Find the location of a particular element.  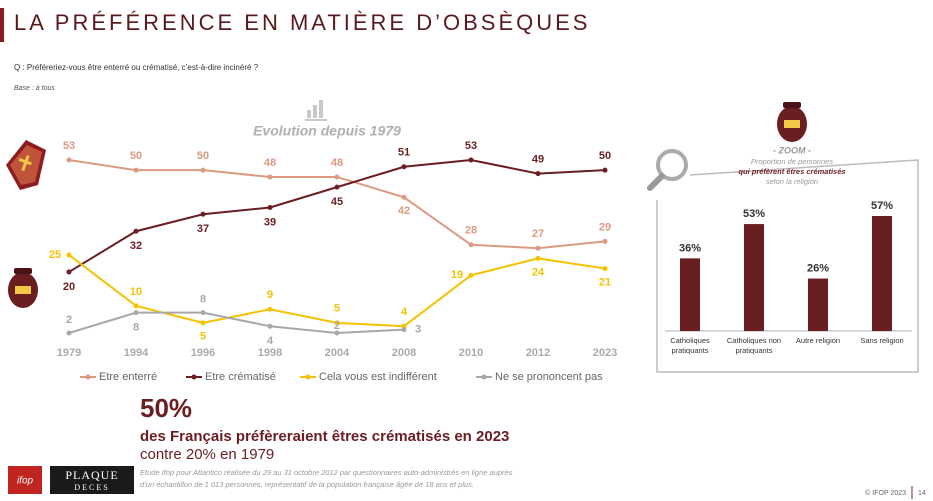

data-label: 26% is located at coordinates (818, 268).